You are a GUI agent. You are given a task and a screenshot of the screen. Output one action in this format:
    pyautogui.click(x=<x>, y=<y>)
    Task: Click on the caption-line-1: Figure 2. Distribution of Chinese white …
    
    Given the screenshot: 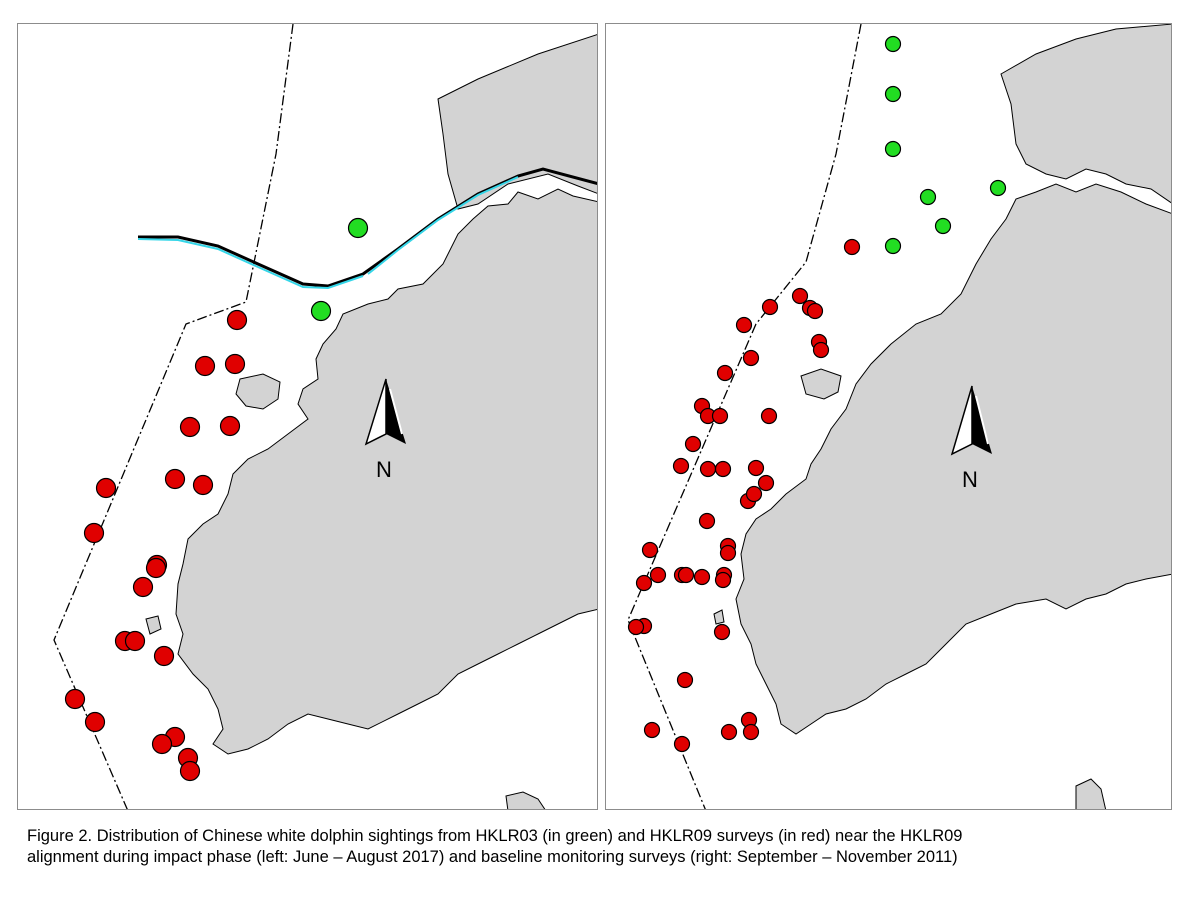 What is the action you would take?
    pyautogui.click(x=495, y=836)
    